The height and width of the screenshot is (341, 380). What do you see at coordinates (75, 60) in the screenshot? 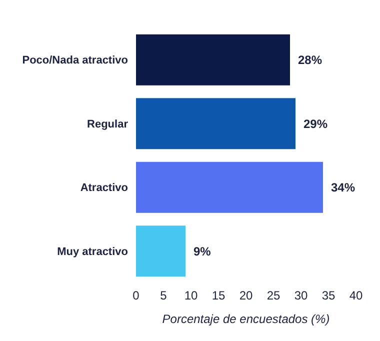
I see `y-tick-label: Poco/Nada atractivo` at bounding box center [75, 60].